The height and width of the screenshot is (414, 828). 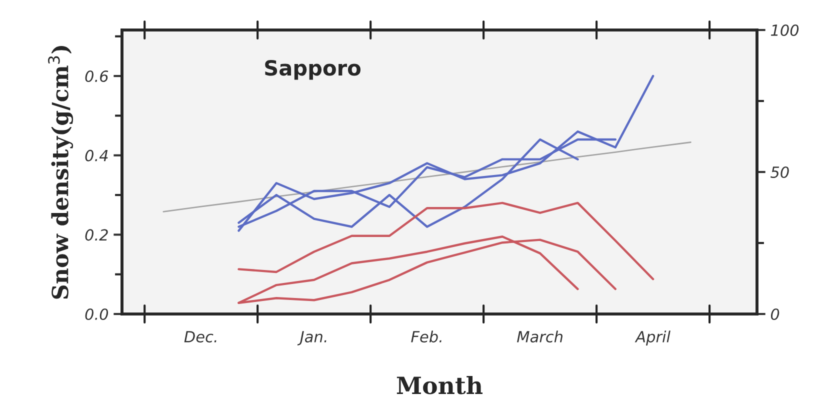 What do you see at coordinates (311, 338) in the screenshot?
I see `x-tick-label: Jan.` at bounding box center [311, 338].